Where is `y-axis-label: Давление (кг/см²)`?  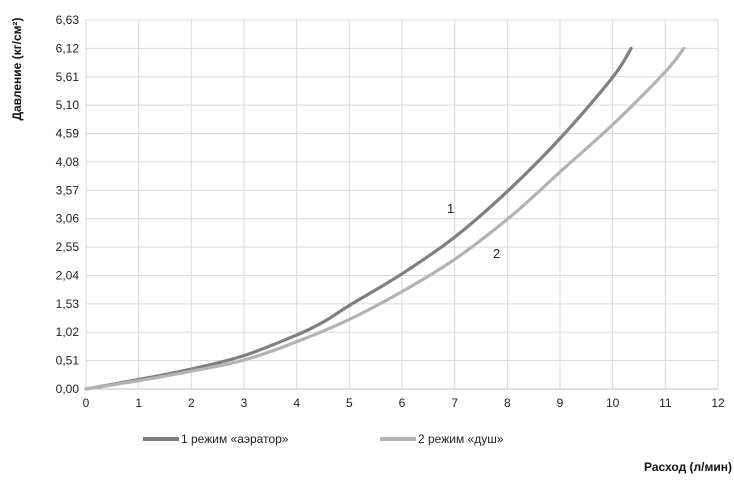
y-axis-label: Давление (кг/см²) is located at coordinates (17, 68).